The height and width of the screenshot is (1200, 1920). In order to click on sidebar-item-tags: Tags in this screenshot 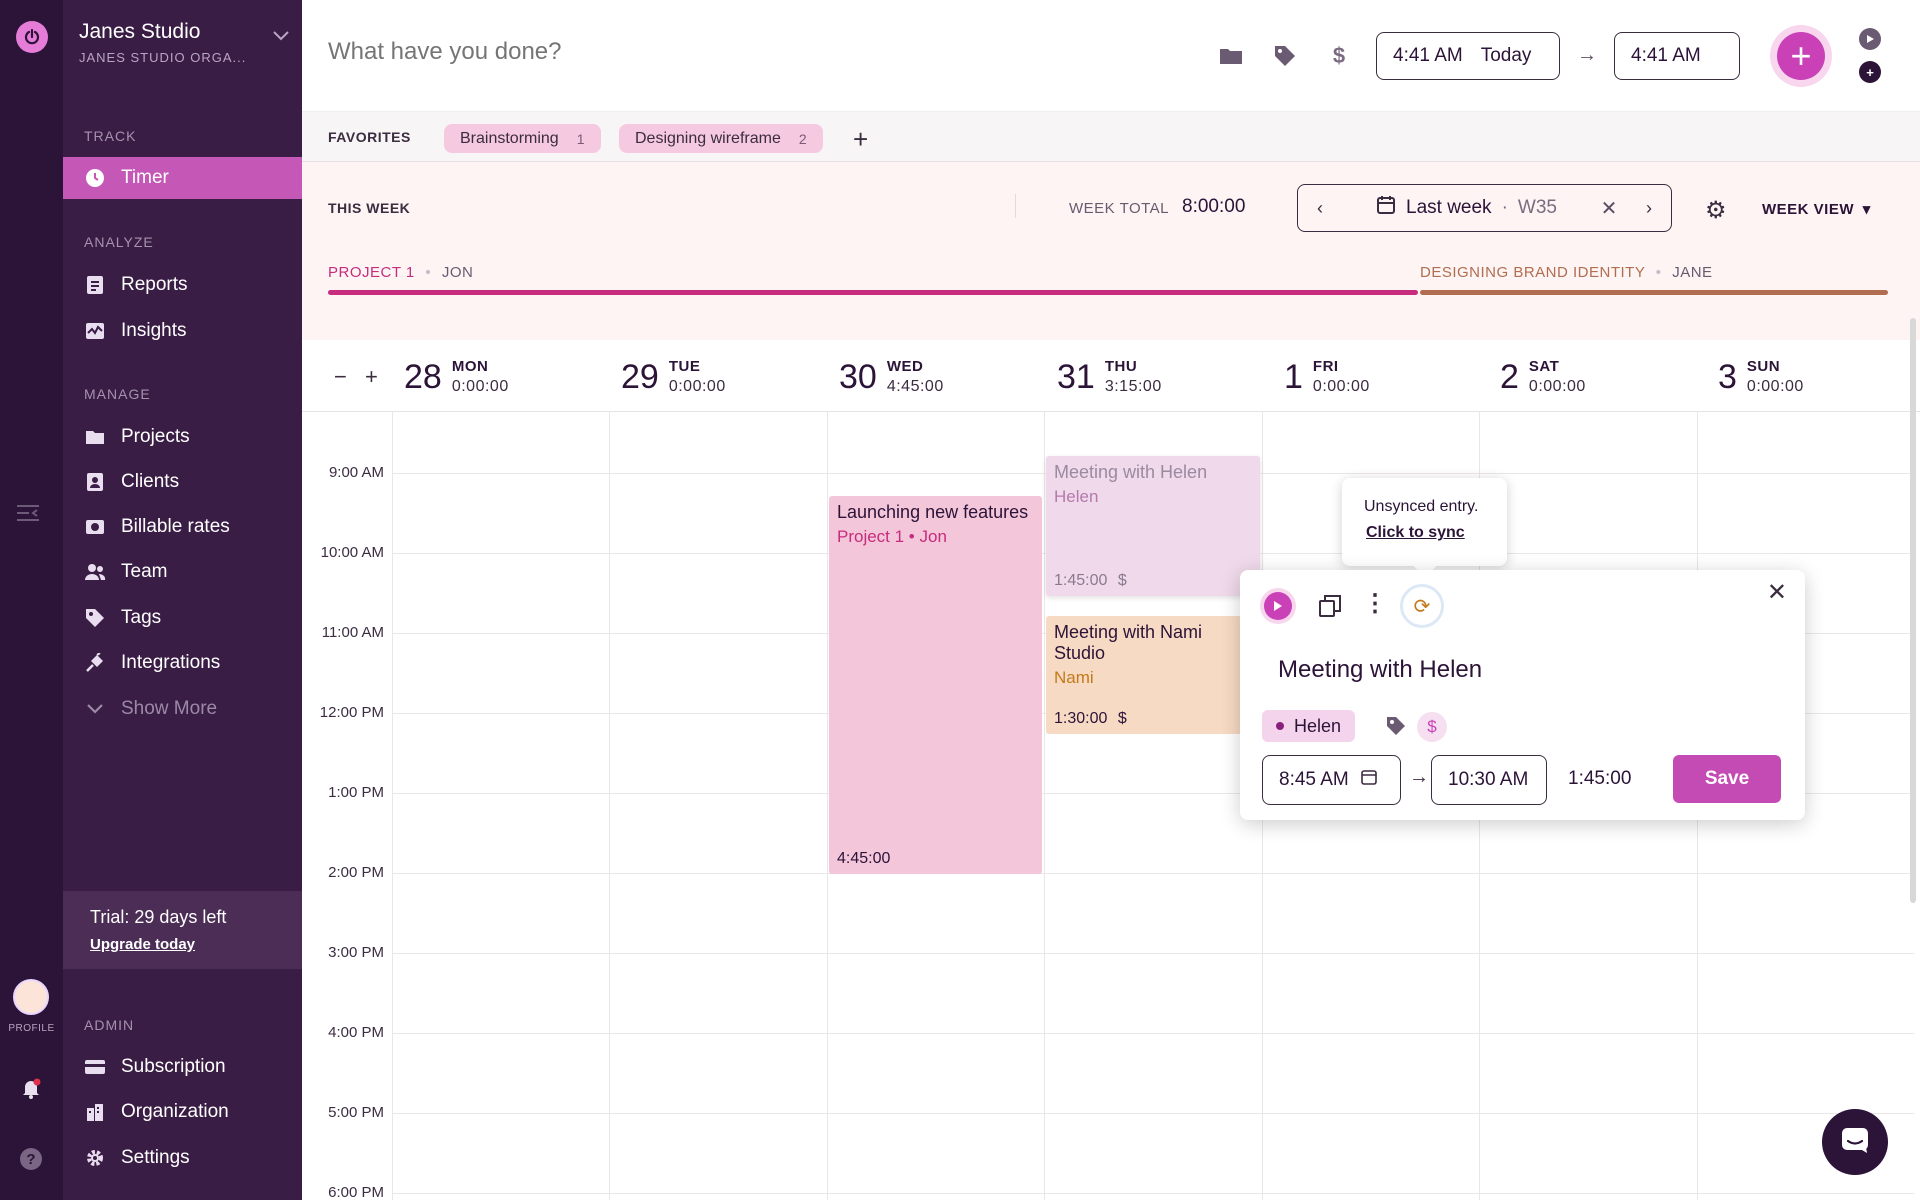, I will do `click(182, 618)`.